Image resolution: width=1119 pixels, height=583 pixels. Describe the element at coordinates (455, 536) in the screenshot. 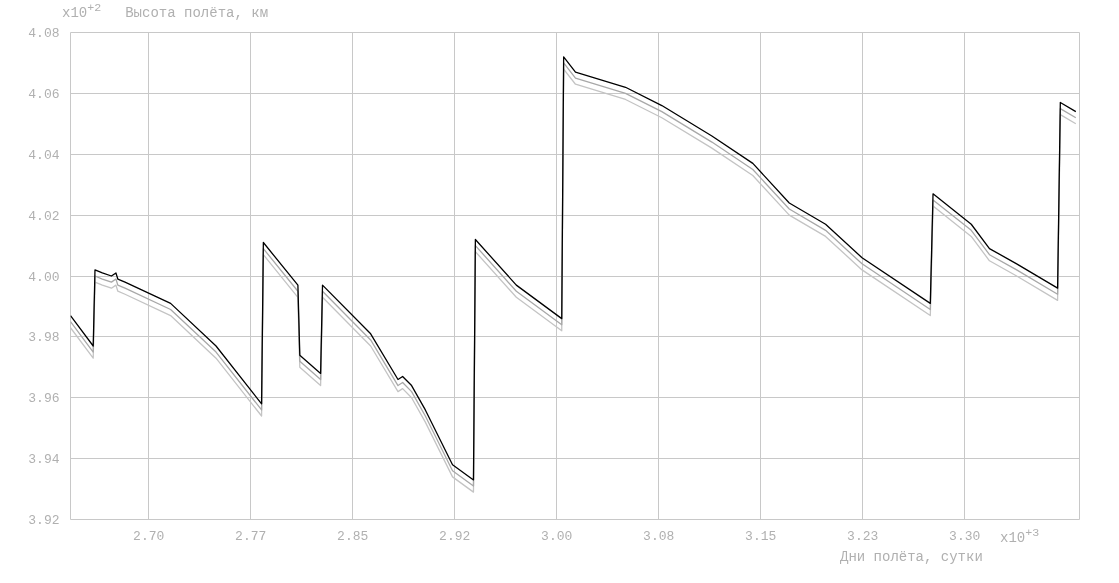

I see `x-tick-label: 2.92` at that location.